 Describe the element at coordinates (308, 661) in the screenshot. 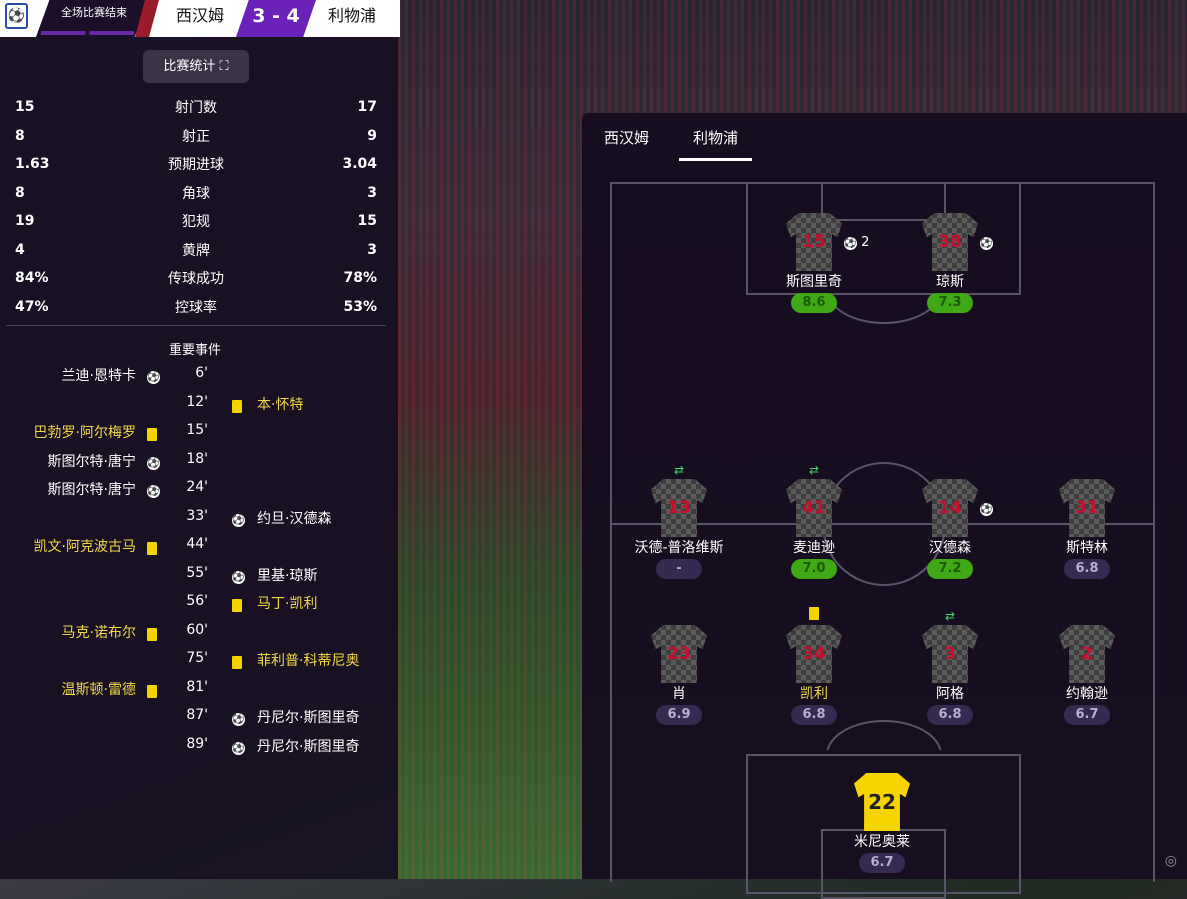

I see `event-player: 菲利普·科蒂尼奥` at that location.